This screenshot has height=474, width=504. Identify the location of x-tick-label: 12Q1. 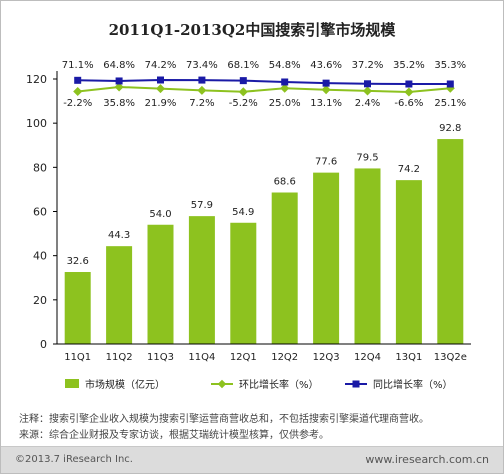
(243, 357).